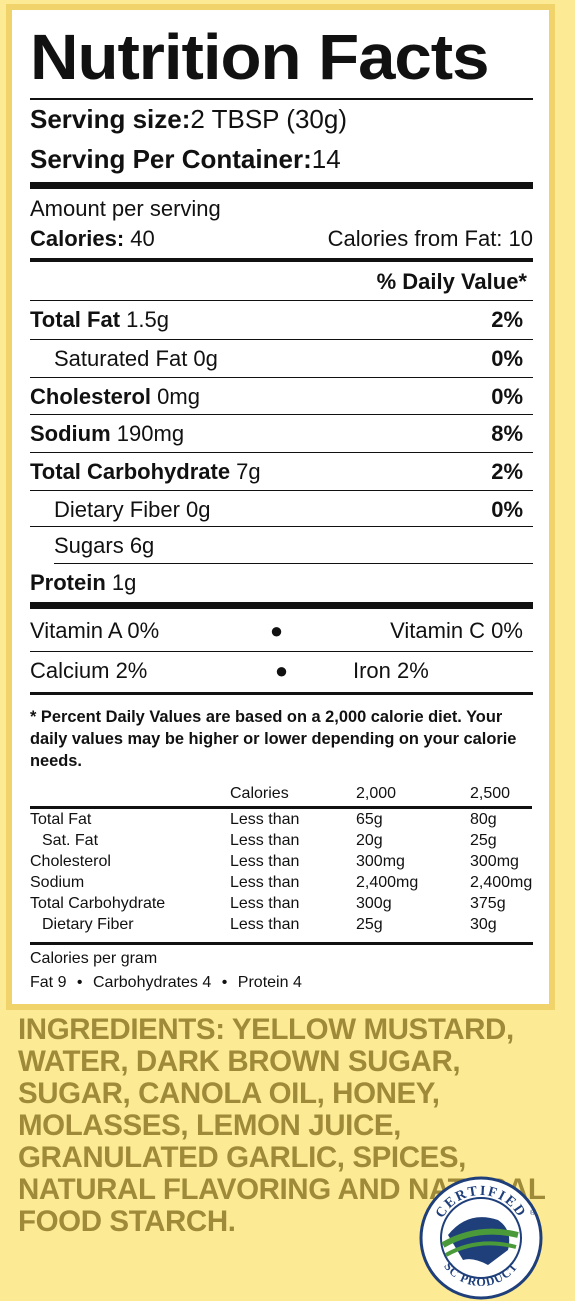 The image size is (575, 1301). Describe the element at coordinates (281, 185) in the screenshot. I see `thick-rule` at that location.